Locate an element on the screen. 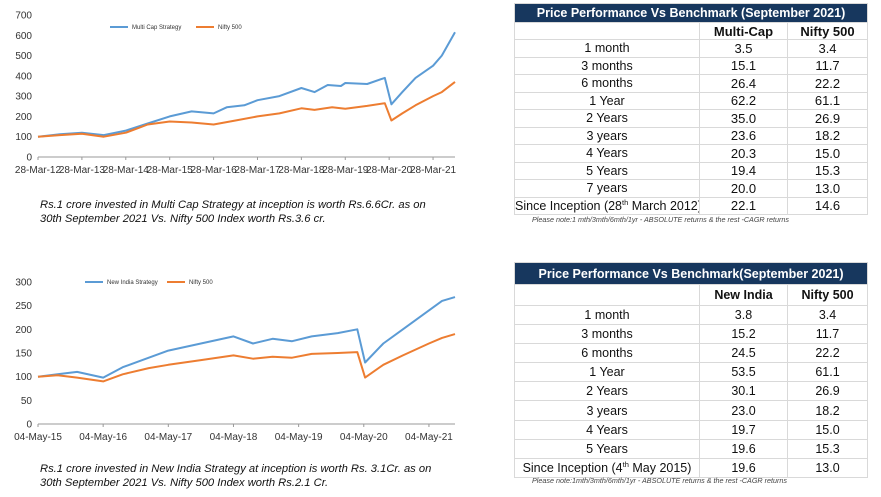 This screenshot has height=497, width=881. x-tick-label: 28-Mar-21 is located at coordinates (433, 170).